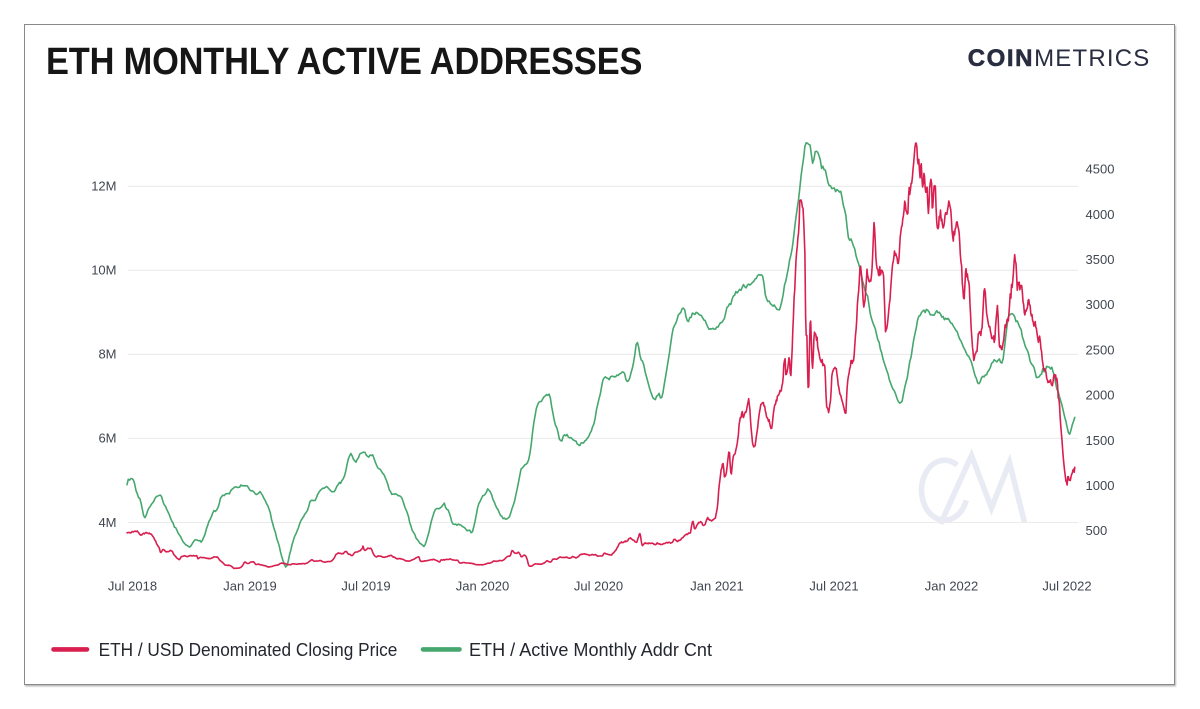 This screenshot has width=1200, height=709. Describe the element at coordinates (591, 649) in the screenshot. I see `svg-text: ETH / Active Monthly Addr Cnt` at that location.